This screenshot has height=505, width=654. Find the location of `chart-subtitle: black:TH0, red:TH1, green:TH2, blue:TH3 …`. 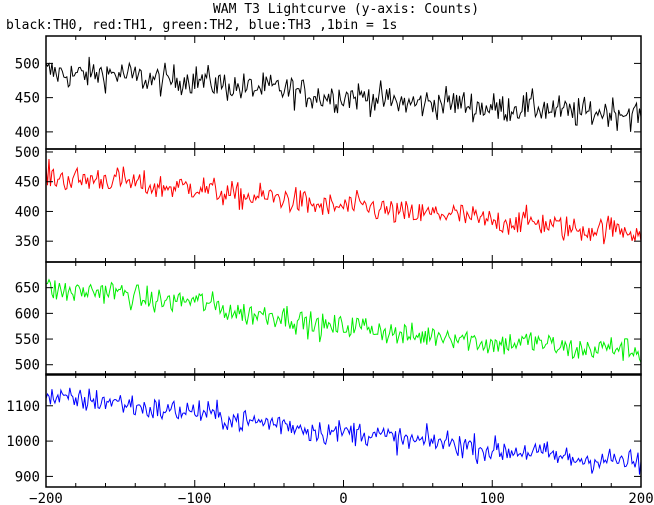

chart-subtitle: black:TH0, red:TH1, green:TH2, blue:TH3 … is located at coordinates (201, 25).